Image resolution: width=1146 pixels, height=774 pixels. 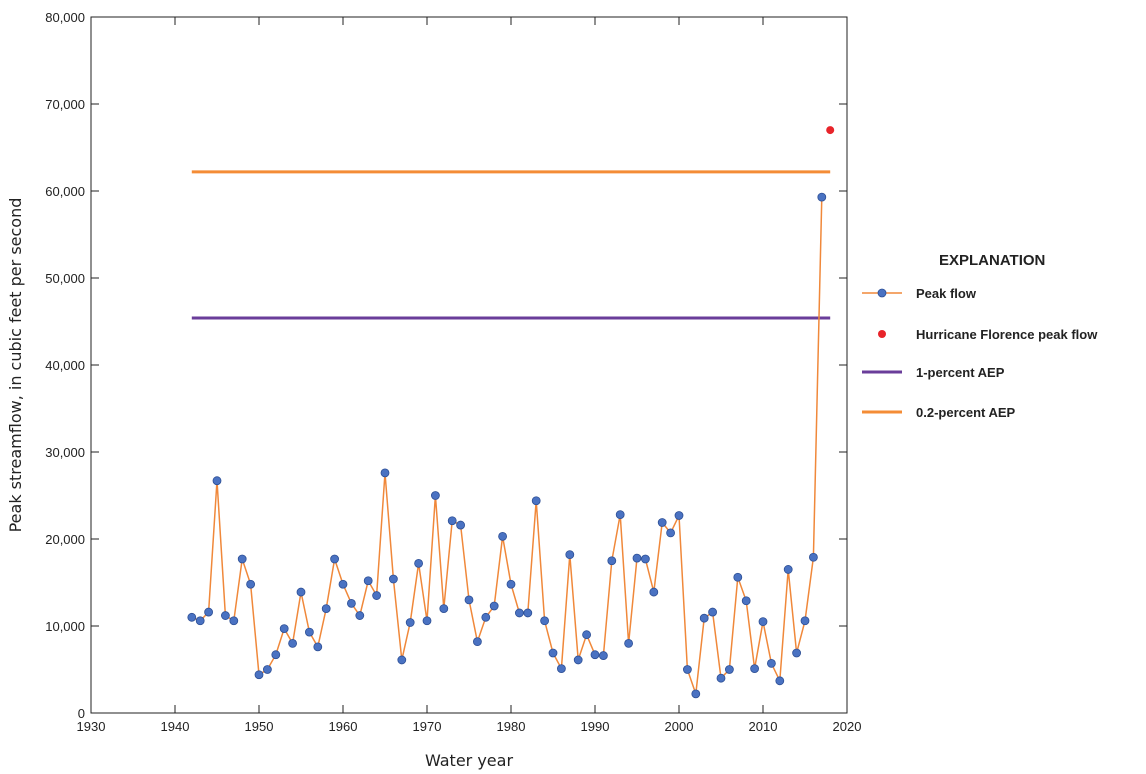 What do you see at coordinates (469, 726) in the screenshot?
I see `x-tick-labels: 1930 1940 1950 1960 1970 1980 1990 2000 2010 2020` at bounding box center [469, 726].